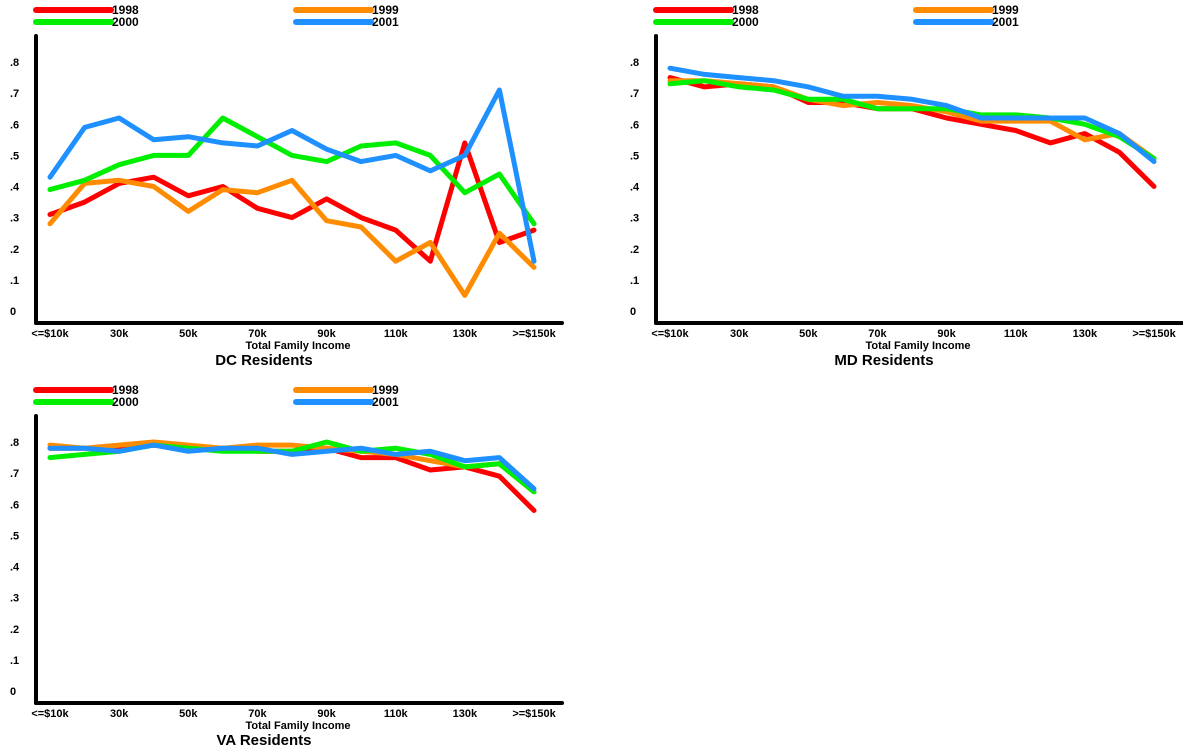 The image size is (1183, 750). What do you see at coordinates (264, 360) in the screenshot?
I see `chart-title: DC Residents` at bounding box center [264, 360].